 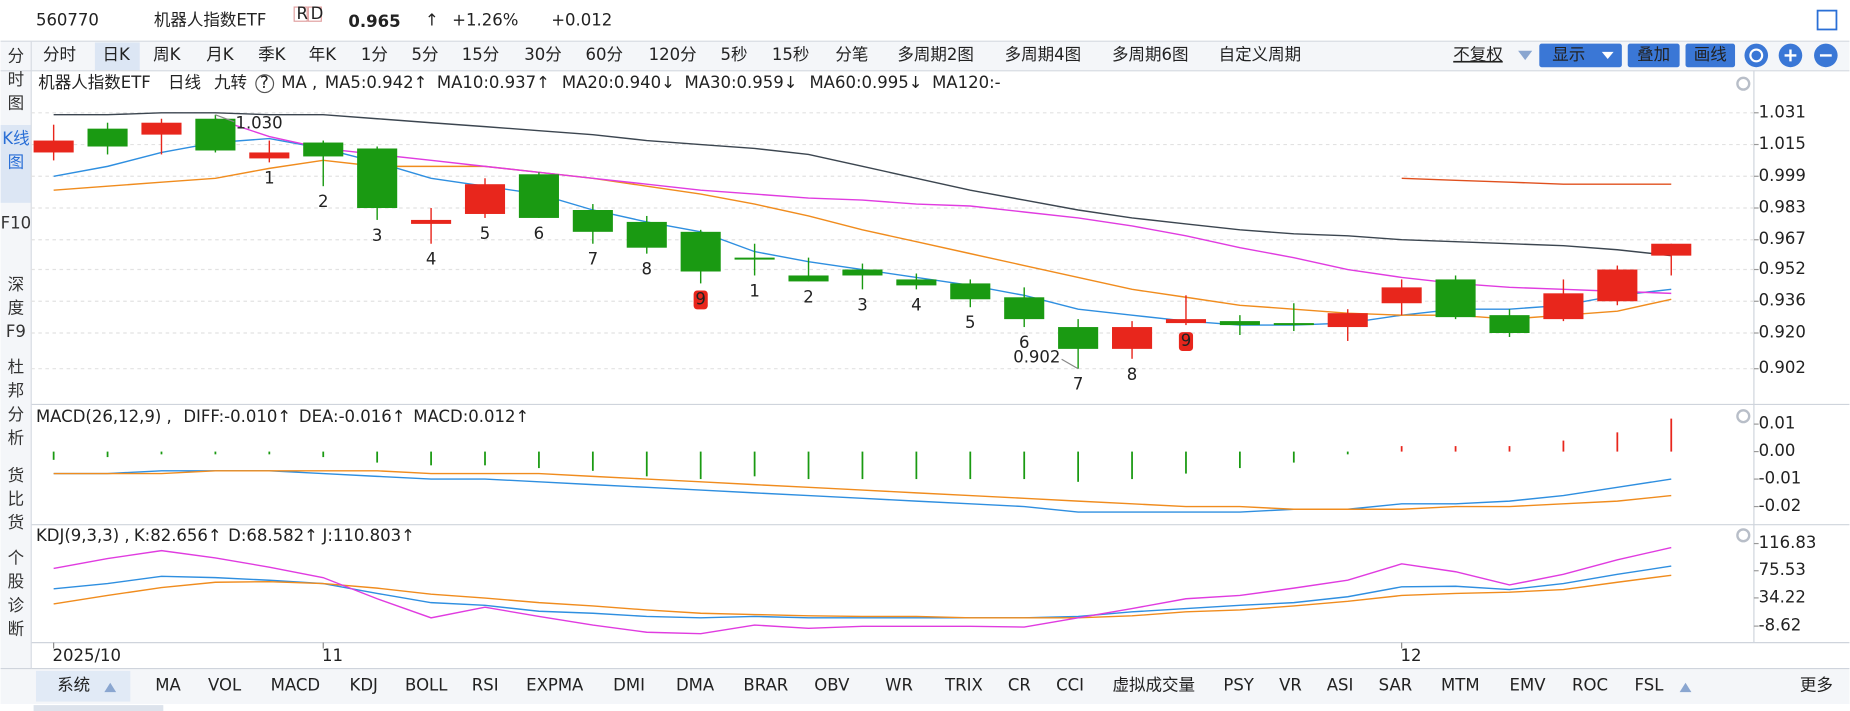 What do you see at coordinates (1782, 268) in the screenshot?
I see `y-tick-label: 0.952` at bounding box center [1782, 268].